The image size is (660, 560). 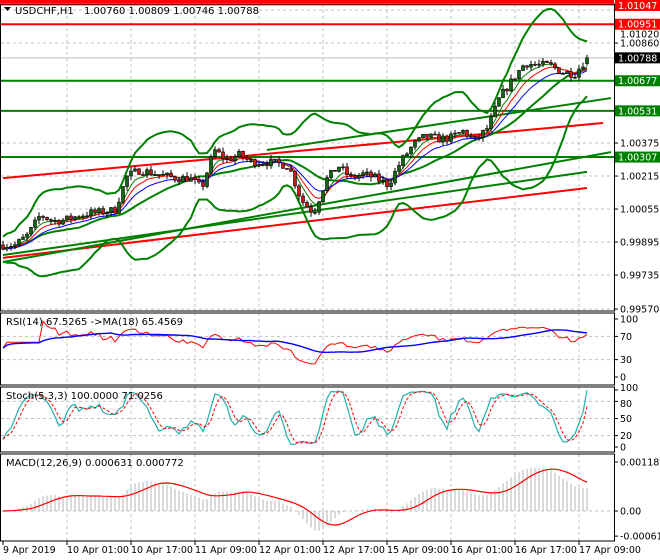 What do you see at coordinates (7, 9) in the screenshot?
I see `dropdown-triangle-icon` at bounding box center [7, 9].